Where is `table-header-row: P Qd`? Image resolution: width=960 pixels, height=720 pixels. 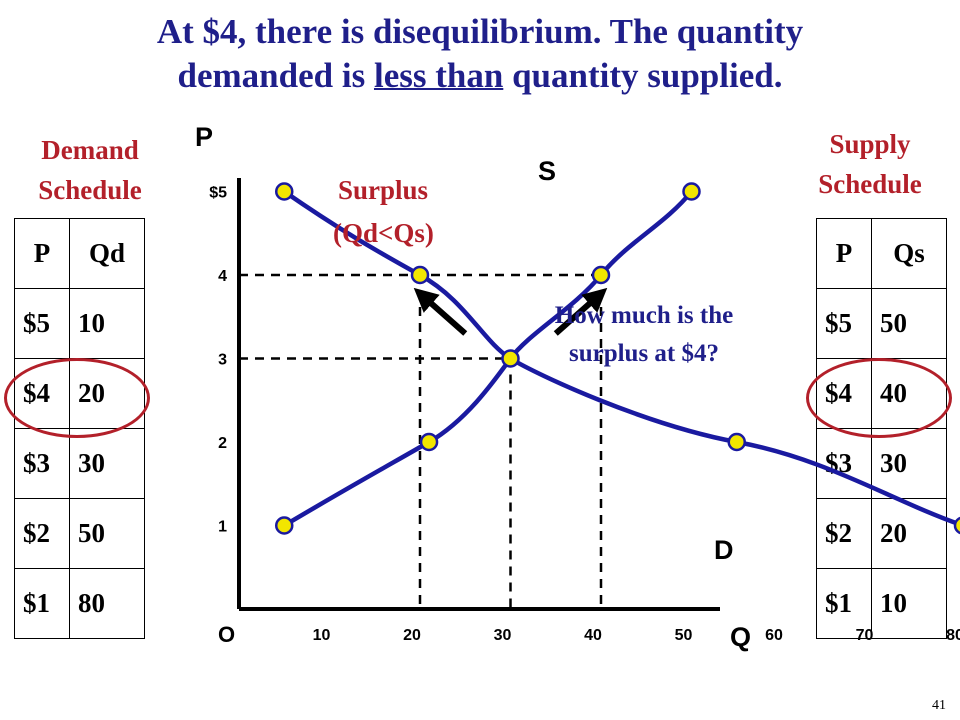 table-header-row: P Qd is located at coordinates (79, 253).